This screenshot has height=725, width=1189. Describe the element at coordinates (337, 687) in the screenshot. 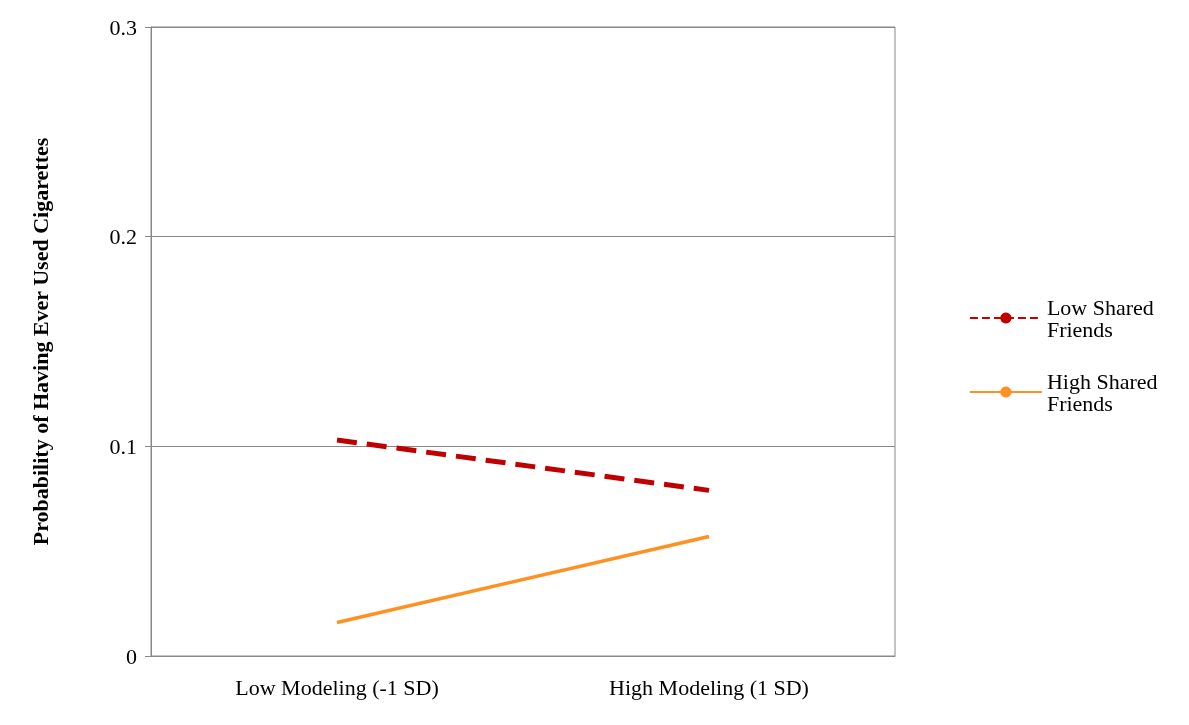

I see `x-tick-label: Low Modeling (-1 SD)` at that location.